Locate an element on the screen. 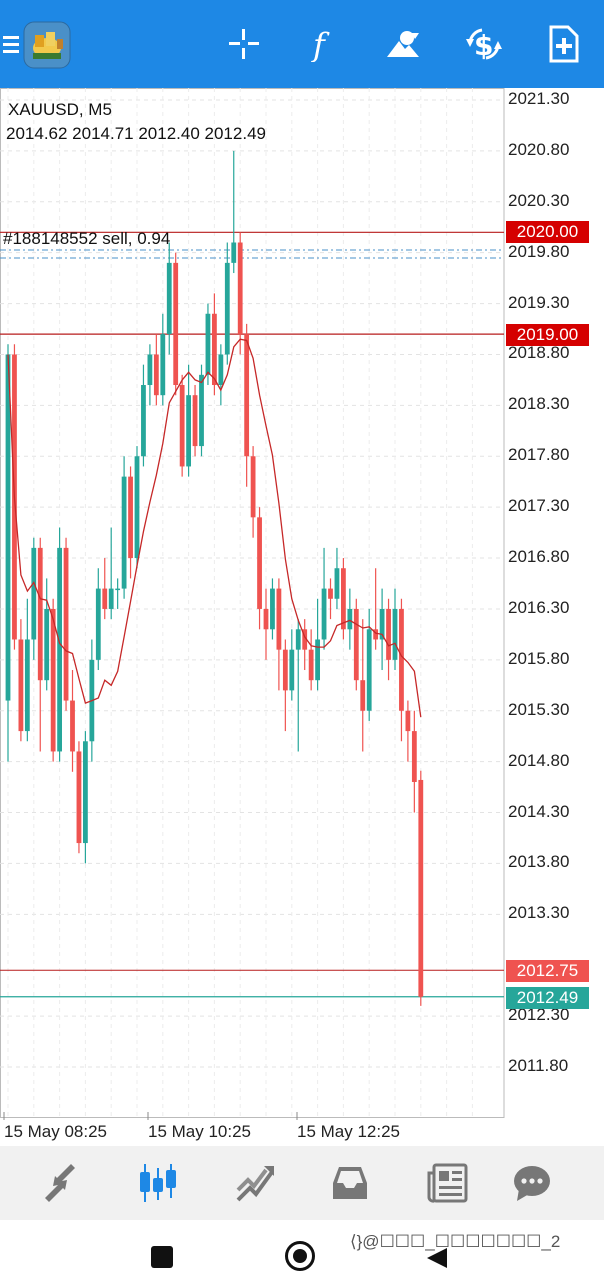 The width and height of the screenshot is (604, 1280). price-tick-label: 2014.30 is located at coordinates (539, 811).